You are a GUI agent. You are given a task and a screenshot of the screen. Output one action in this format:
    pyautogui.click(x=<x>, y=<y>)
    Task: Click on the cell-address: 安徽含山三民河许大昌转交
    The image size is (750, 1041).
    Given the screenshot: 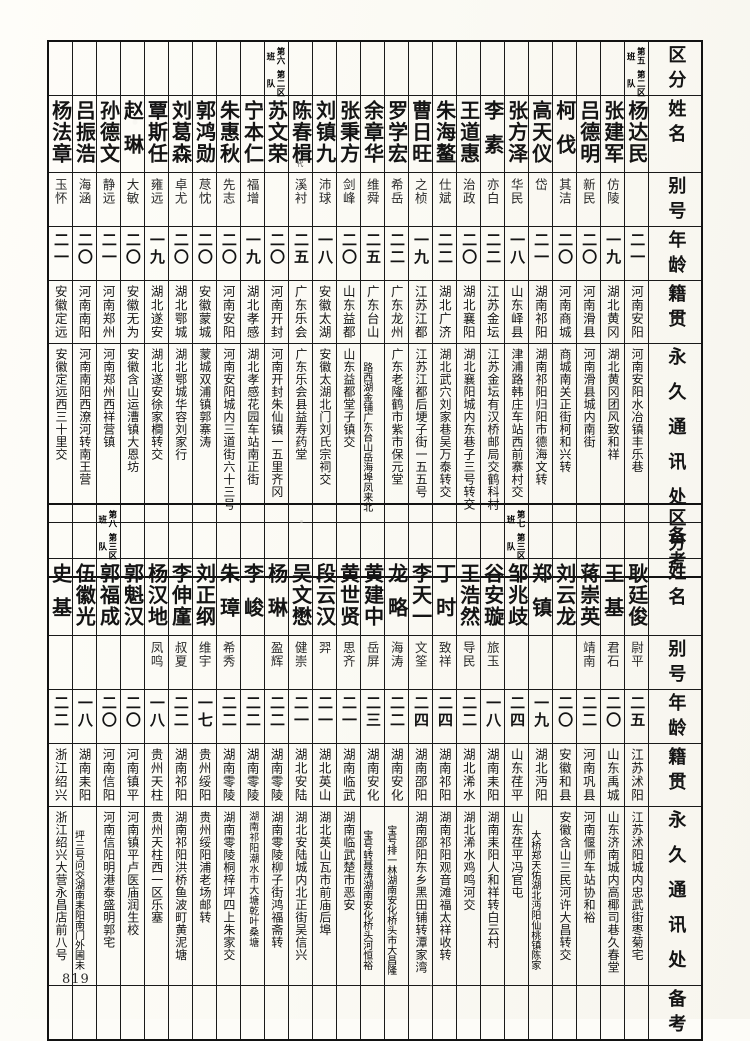 What is the action you would take?
    pyautogui.click(x=564, y=896)
    